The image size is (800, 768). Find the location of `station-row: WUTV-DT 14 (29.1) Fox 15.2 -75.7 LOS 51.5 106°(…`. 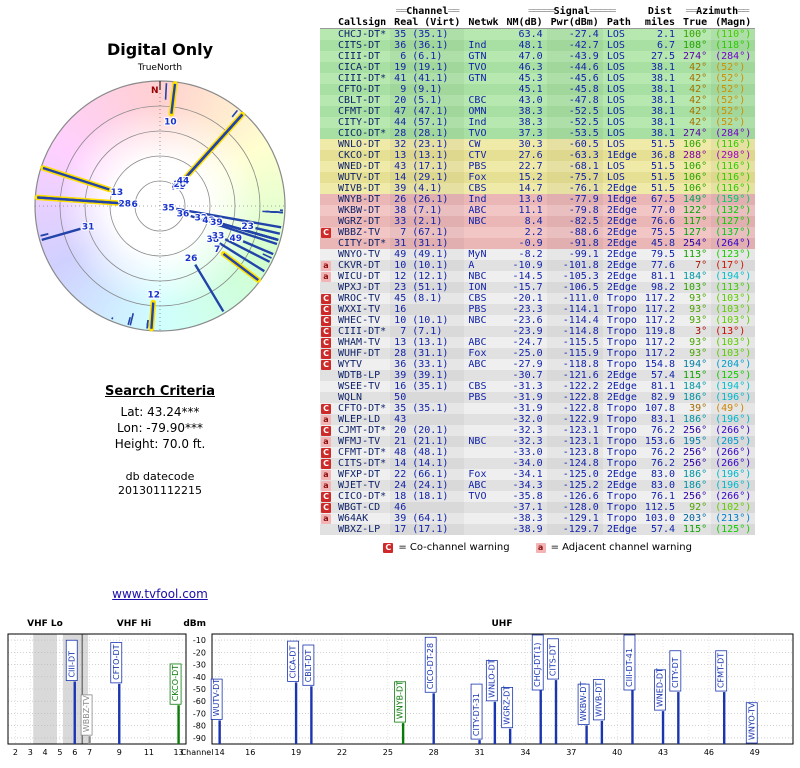

station-row: WUTV-DT 14 (29.1) Fox 15.2 -75.7 LOS 51.5 106°(… is located at coordinates (538, 177).